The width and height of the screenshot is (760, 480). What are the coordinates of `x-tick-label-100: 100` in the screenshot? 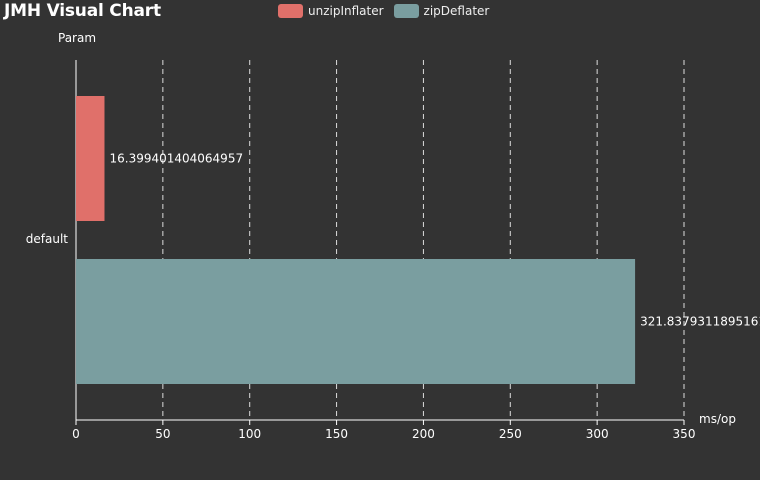 It's located at (249, 434).